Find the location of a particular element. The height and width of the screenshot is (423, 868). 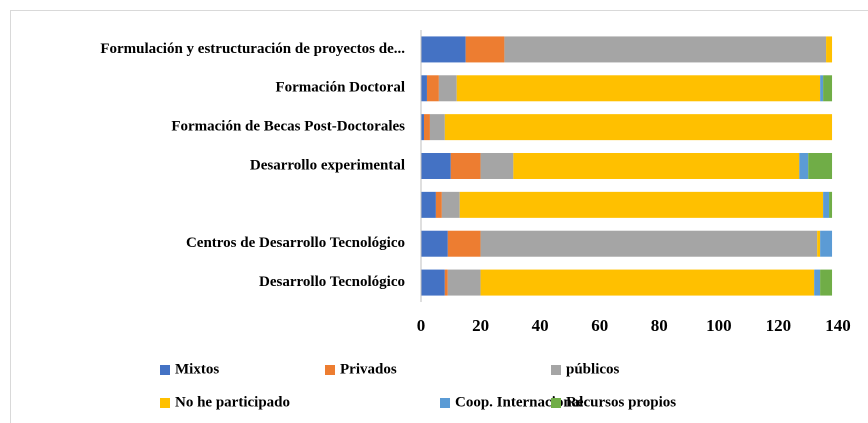

x-tick-label: 120 is located at coordinates (779, 325).